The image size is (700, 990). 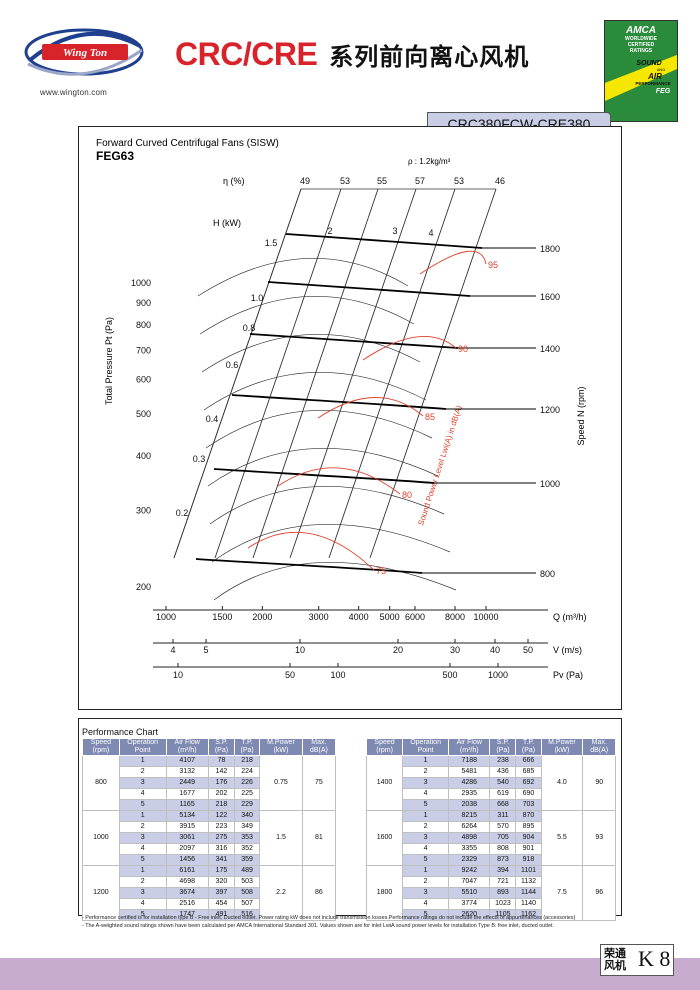 What do you see at coordinates (187, 838) in the screenshot?
I see `table-cell: 3061` at bounding box center [187, 838].